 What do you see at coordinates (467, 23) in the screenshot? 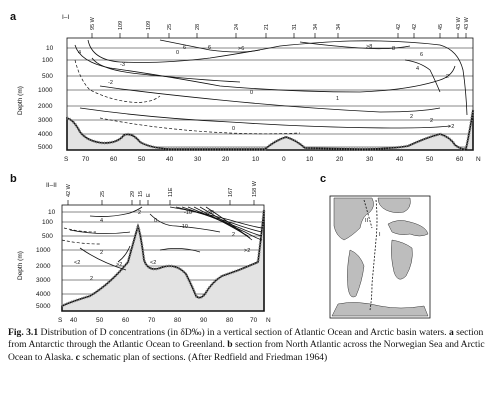
I see `station-label: 43 W` at bounding box center [467, 23].